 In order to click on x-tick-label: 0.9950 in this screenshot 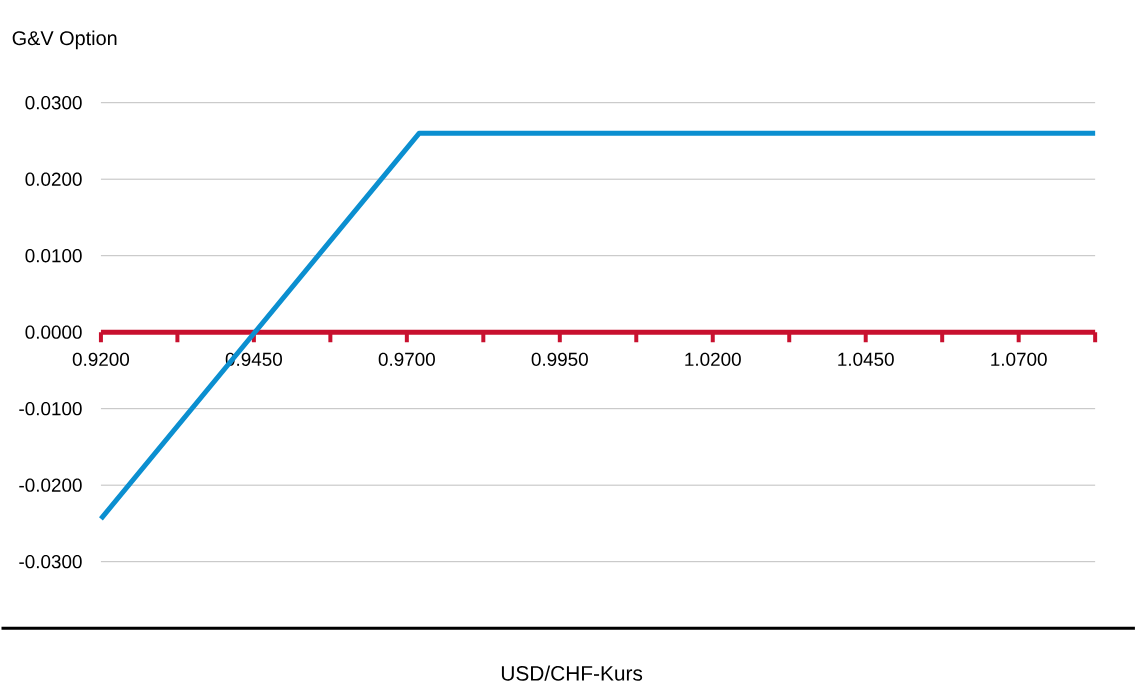, I will do `click(559, 359)`.